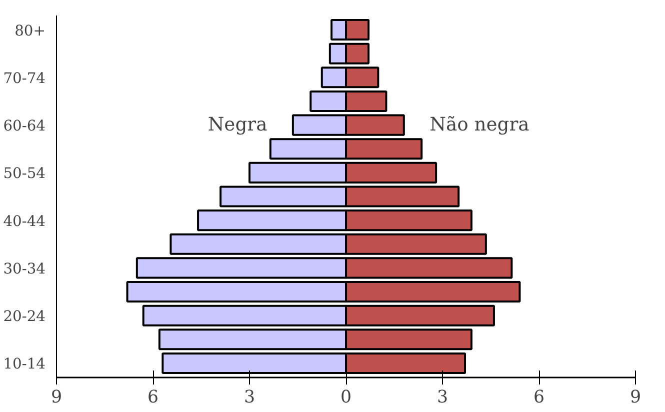 This screenshot has height=412, width=665. Describe the element at coordinates (24, 317) in the screenshot. I see `y-tick-label: 20-24` at that location.